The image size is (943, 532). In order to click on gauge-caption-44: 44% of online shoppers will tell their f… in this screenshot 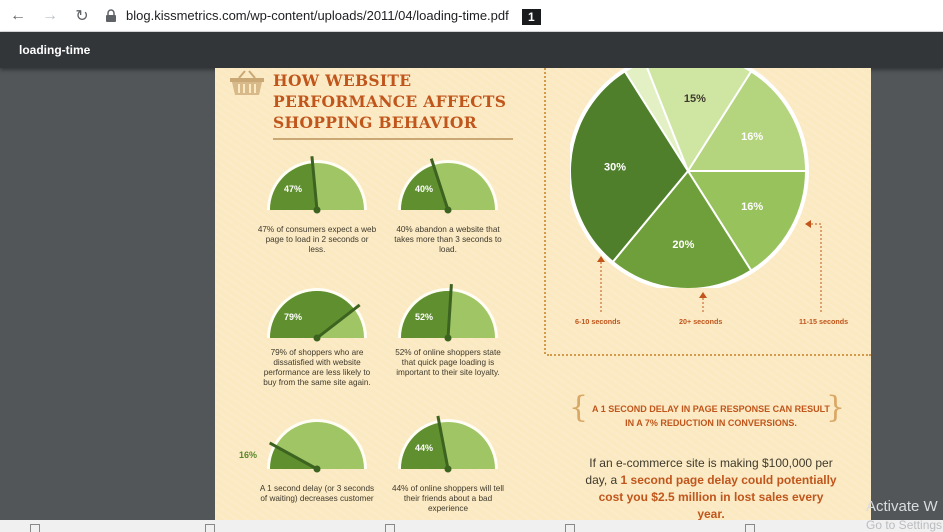, I will do `click(448, 498)`.